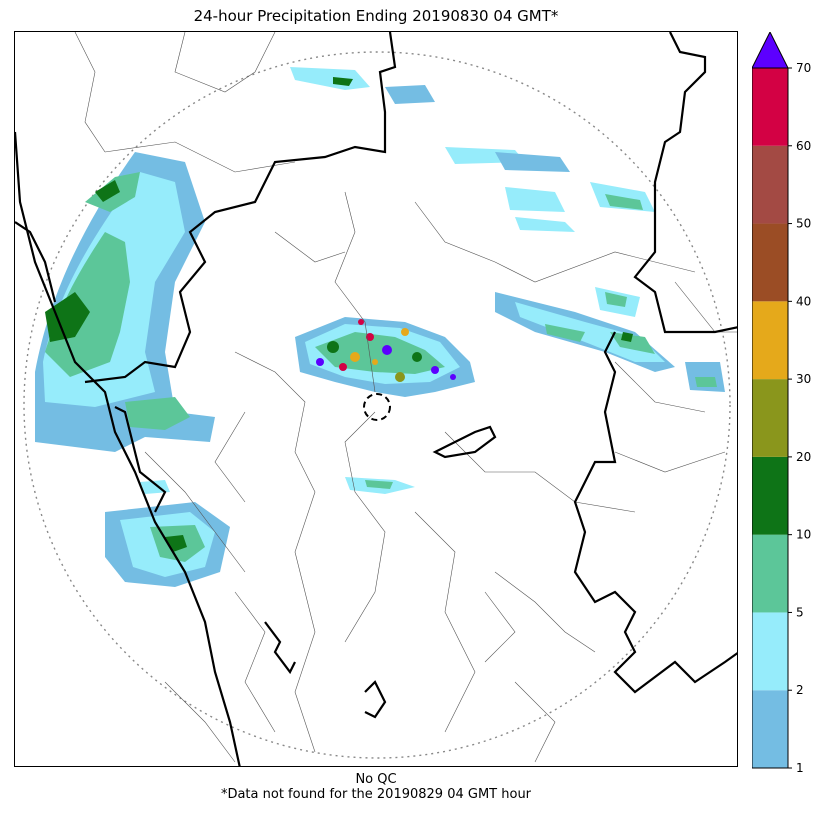 Image resolution: width=825 pixels, height=813 pixels. Describe the element at coordinates (803, 379) in the screenshot. I see `colorbar-tick-label: 30` at that location.